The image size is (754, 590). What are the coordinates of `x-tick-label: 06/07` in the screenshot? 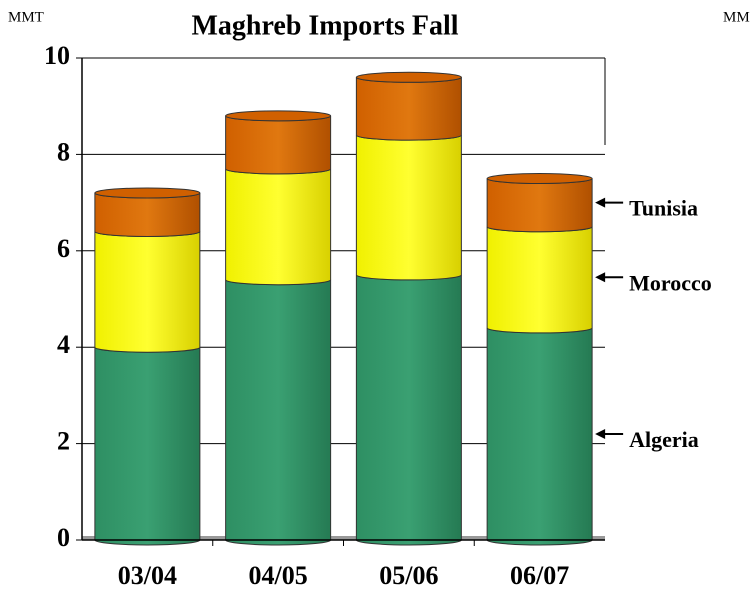 It's located at (539, 575).